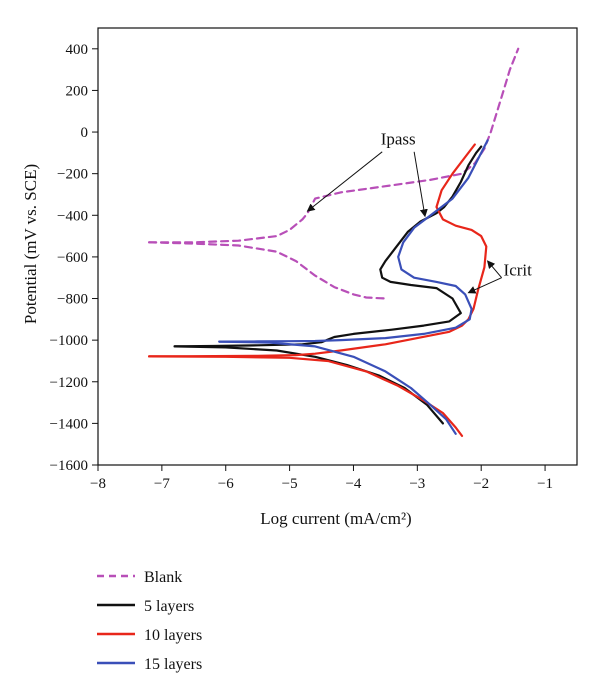 Image resolution: width=600 pixels, height=691 pixels. I want to click on legend-label-10-layers: 10 layers, so click(173, 635).